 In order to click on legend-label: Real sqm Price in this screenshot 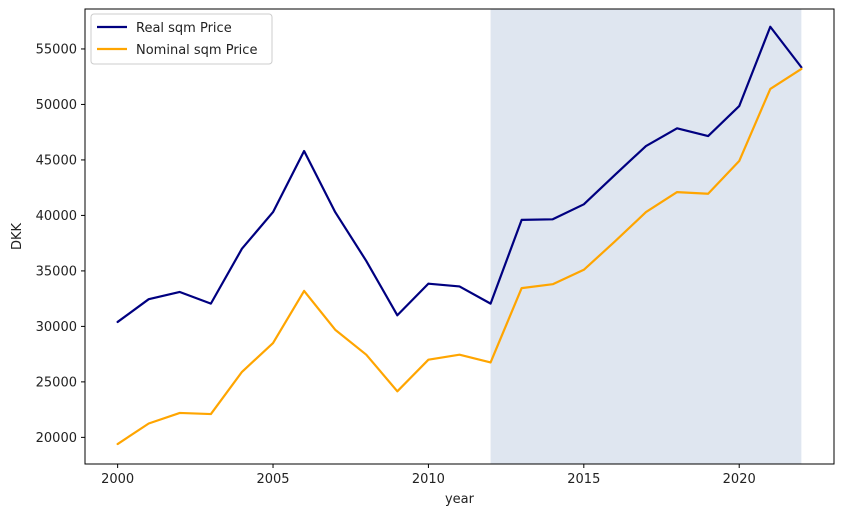, I will do `click(184, 28)`.